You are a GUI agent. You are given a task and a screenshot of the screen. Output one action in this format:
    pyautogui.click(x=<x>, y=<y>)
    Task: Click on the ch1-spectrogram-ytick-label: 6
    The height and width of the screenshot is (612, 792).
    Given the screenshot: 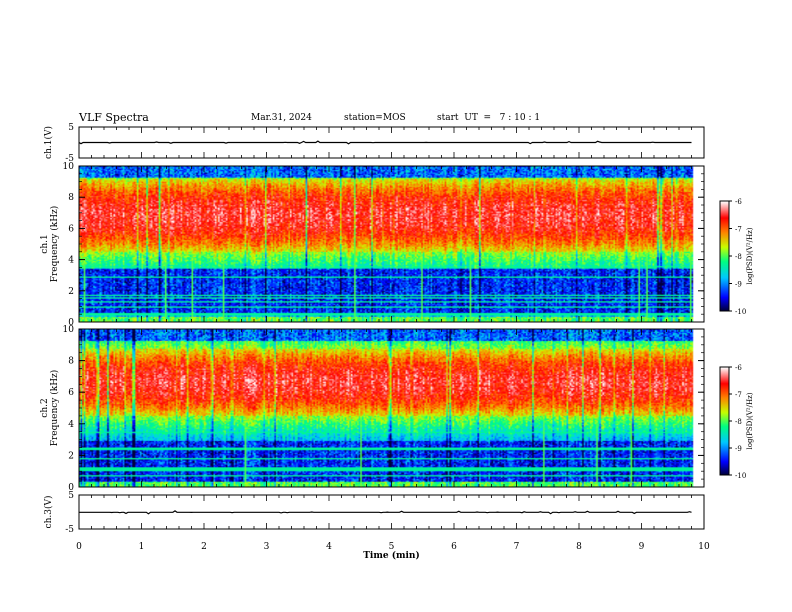 What is the action you would take?
    pyautogui.click(x=71, y=229)
    